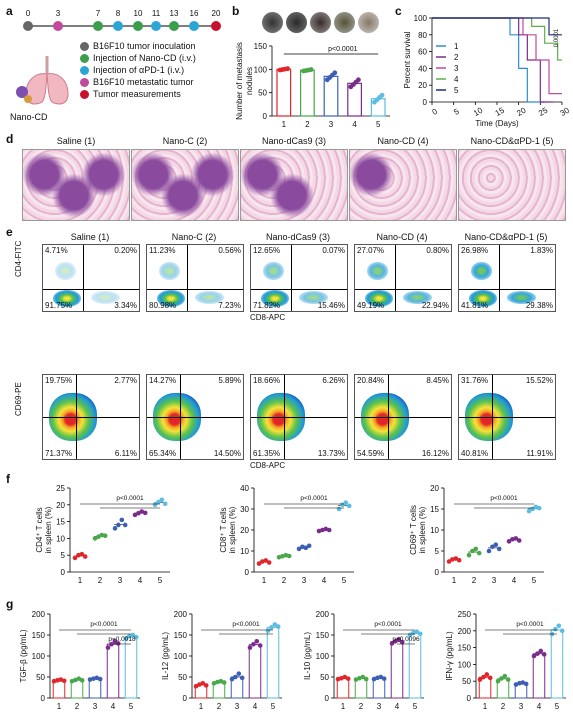 The image size is (573, 715). What do you see at coordinates (59, 453) in the screenshot?
I see `quadrant-percent: 71.37%` at bounding box center [59, 453].